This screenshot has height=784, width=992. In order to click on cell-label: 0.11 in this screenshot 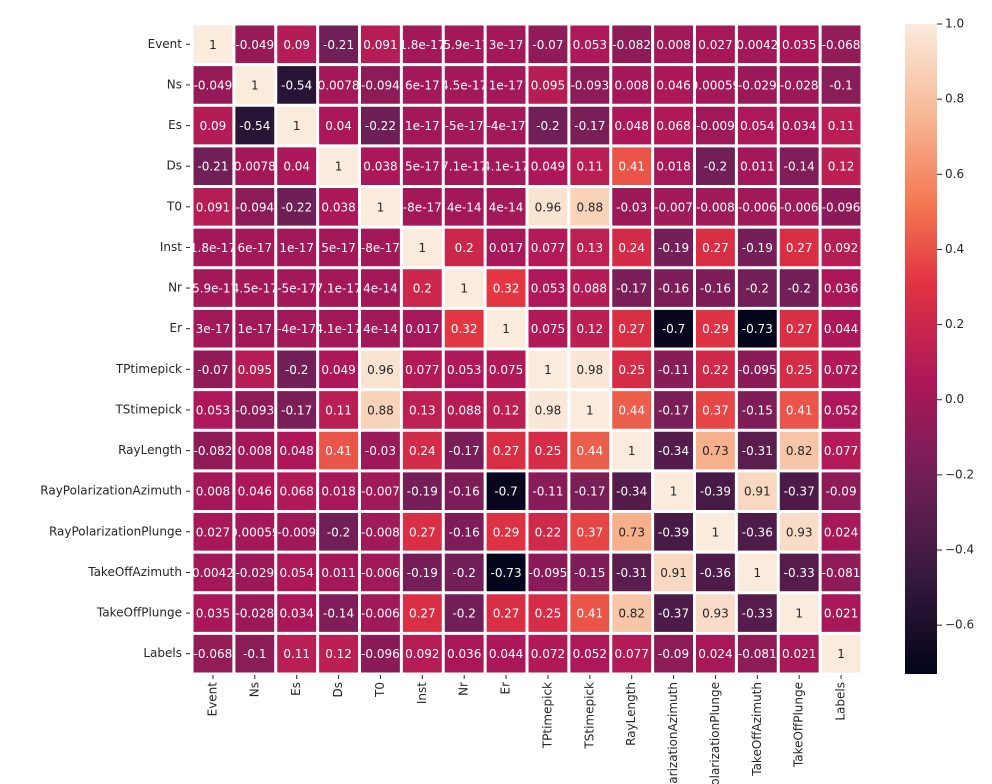, I will do `click(841, 126)`.